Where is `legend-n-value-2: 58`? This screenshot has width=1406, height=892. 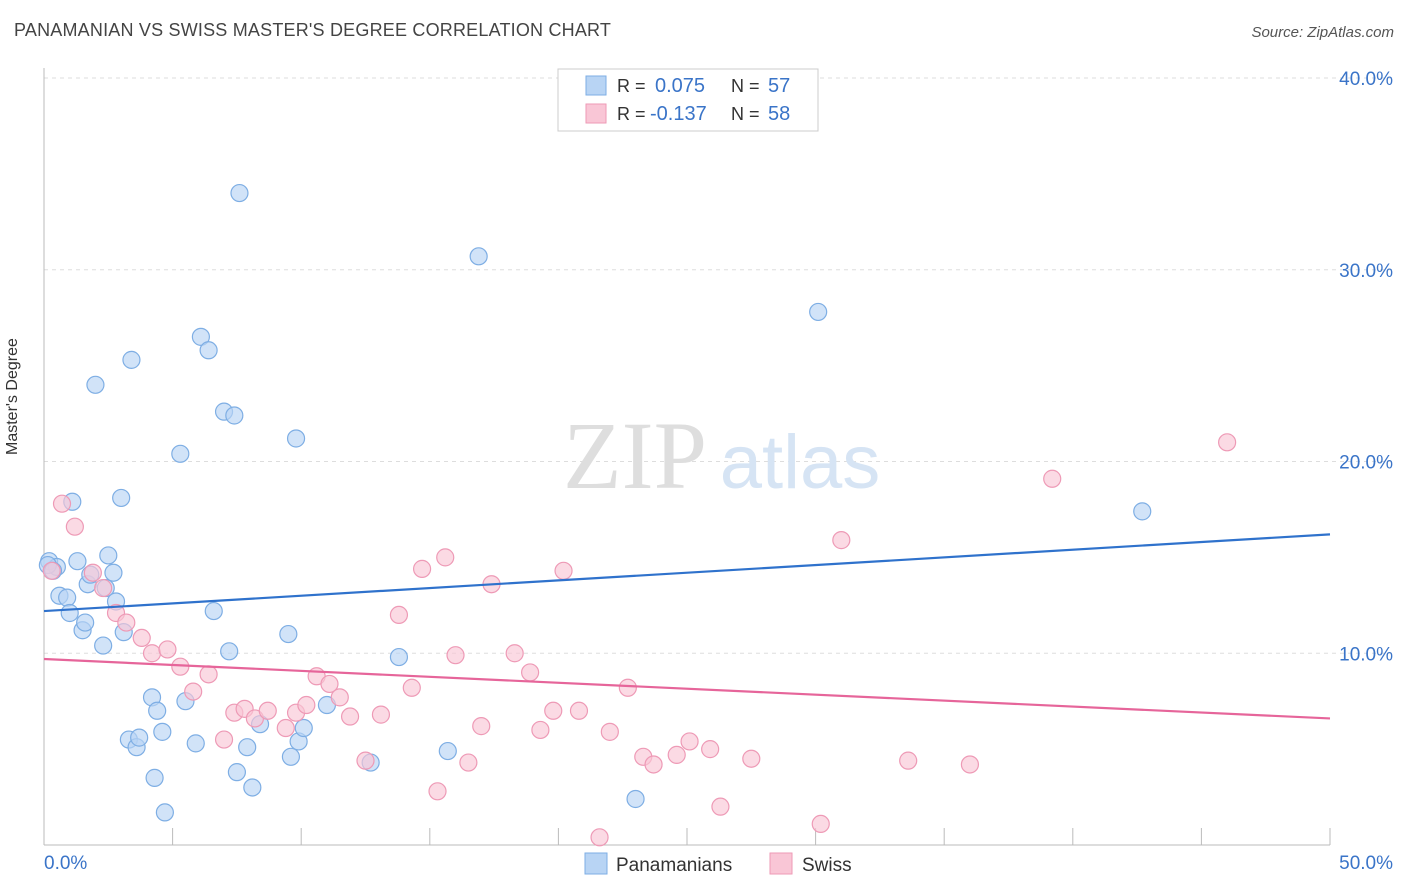 legend-n-value-2: 58 is located at coordinates (779, 114).